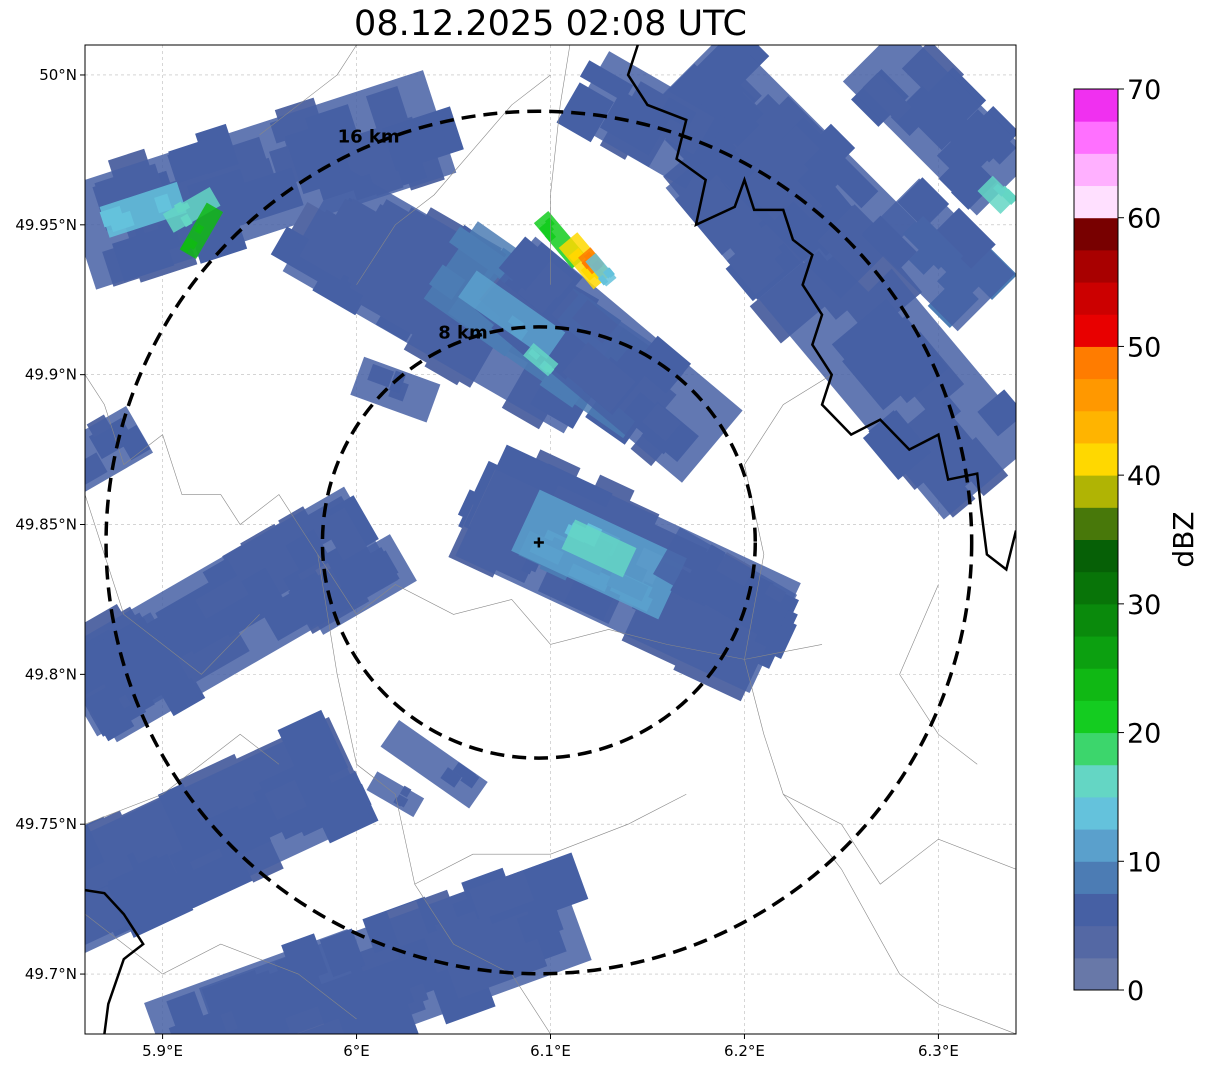  Describe the element at coordinates (744, 1051) in the screenshot. I see `lon-tick-label: 6.2°E` at that location.